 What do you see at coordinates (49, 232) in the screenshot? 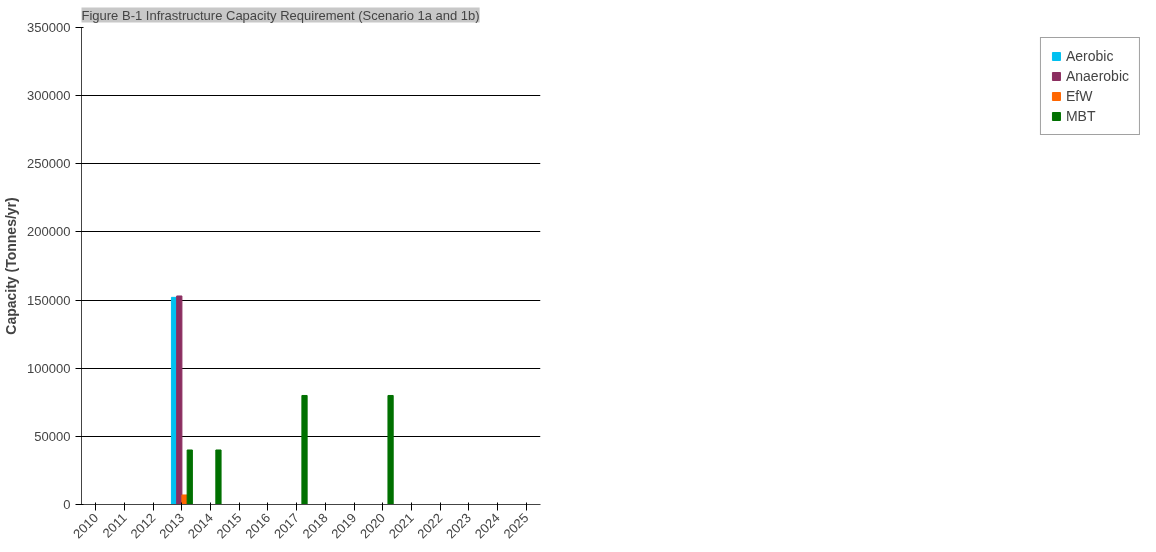
I see `y-tick-label: 200000` at bounding box center [49, 232].